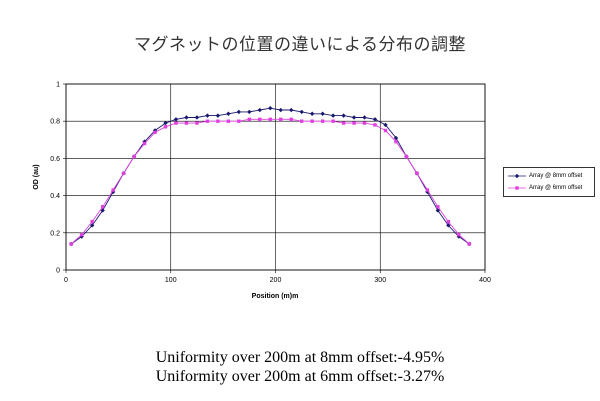  What do you see at coordinates (380, 280) in the screenshot?
I see `x-tick-label: 300` at bounding box center [380, 280].